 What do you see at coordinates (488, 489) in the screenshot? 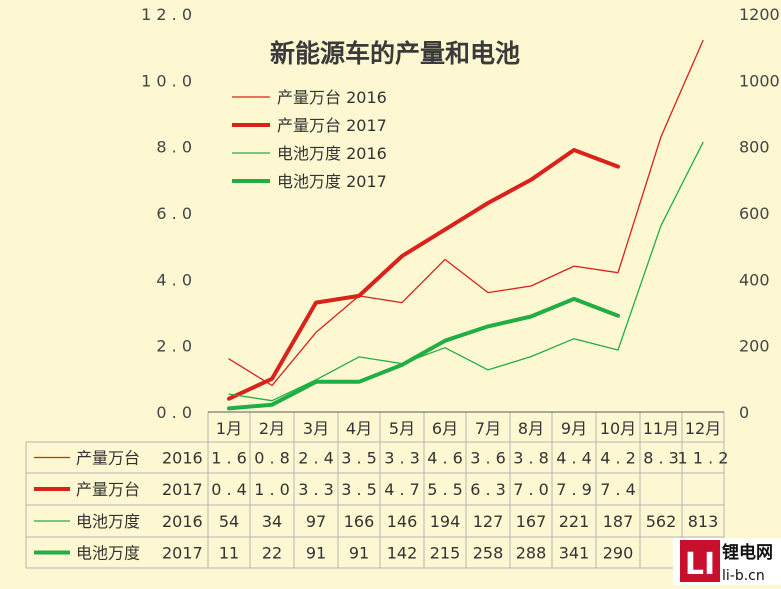
I see `table-cell-value: 6 . 3` at bounding box center [488, 489].